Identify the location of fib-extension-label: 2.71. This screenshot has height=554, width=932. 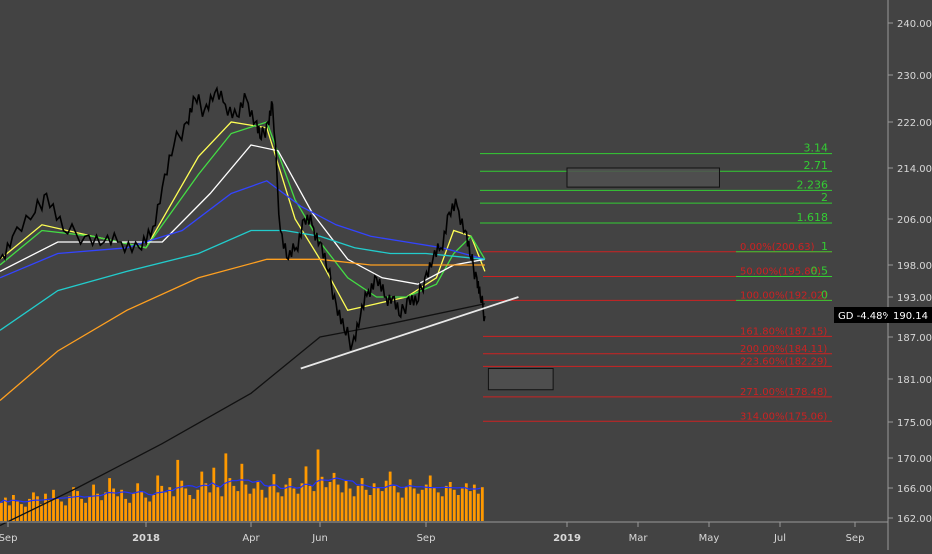
(816, 165).